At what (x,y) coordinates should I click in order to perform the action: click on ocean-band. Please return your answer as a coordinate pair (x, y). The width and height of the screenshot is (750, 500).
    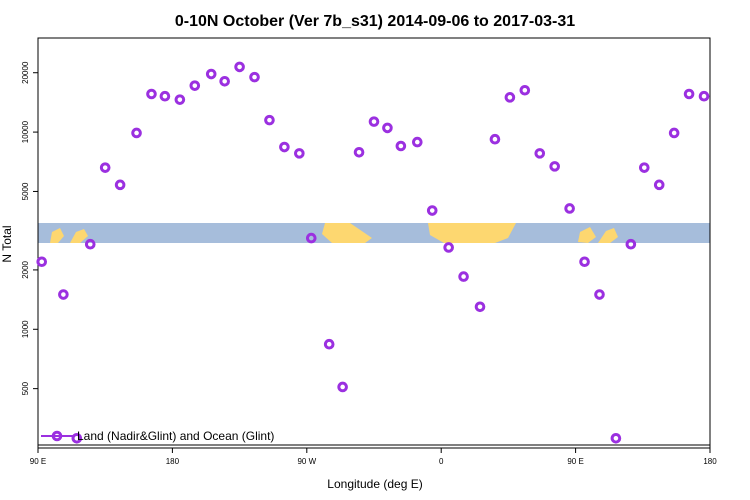
    Looking at the image, I should click on (374, 233).